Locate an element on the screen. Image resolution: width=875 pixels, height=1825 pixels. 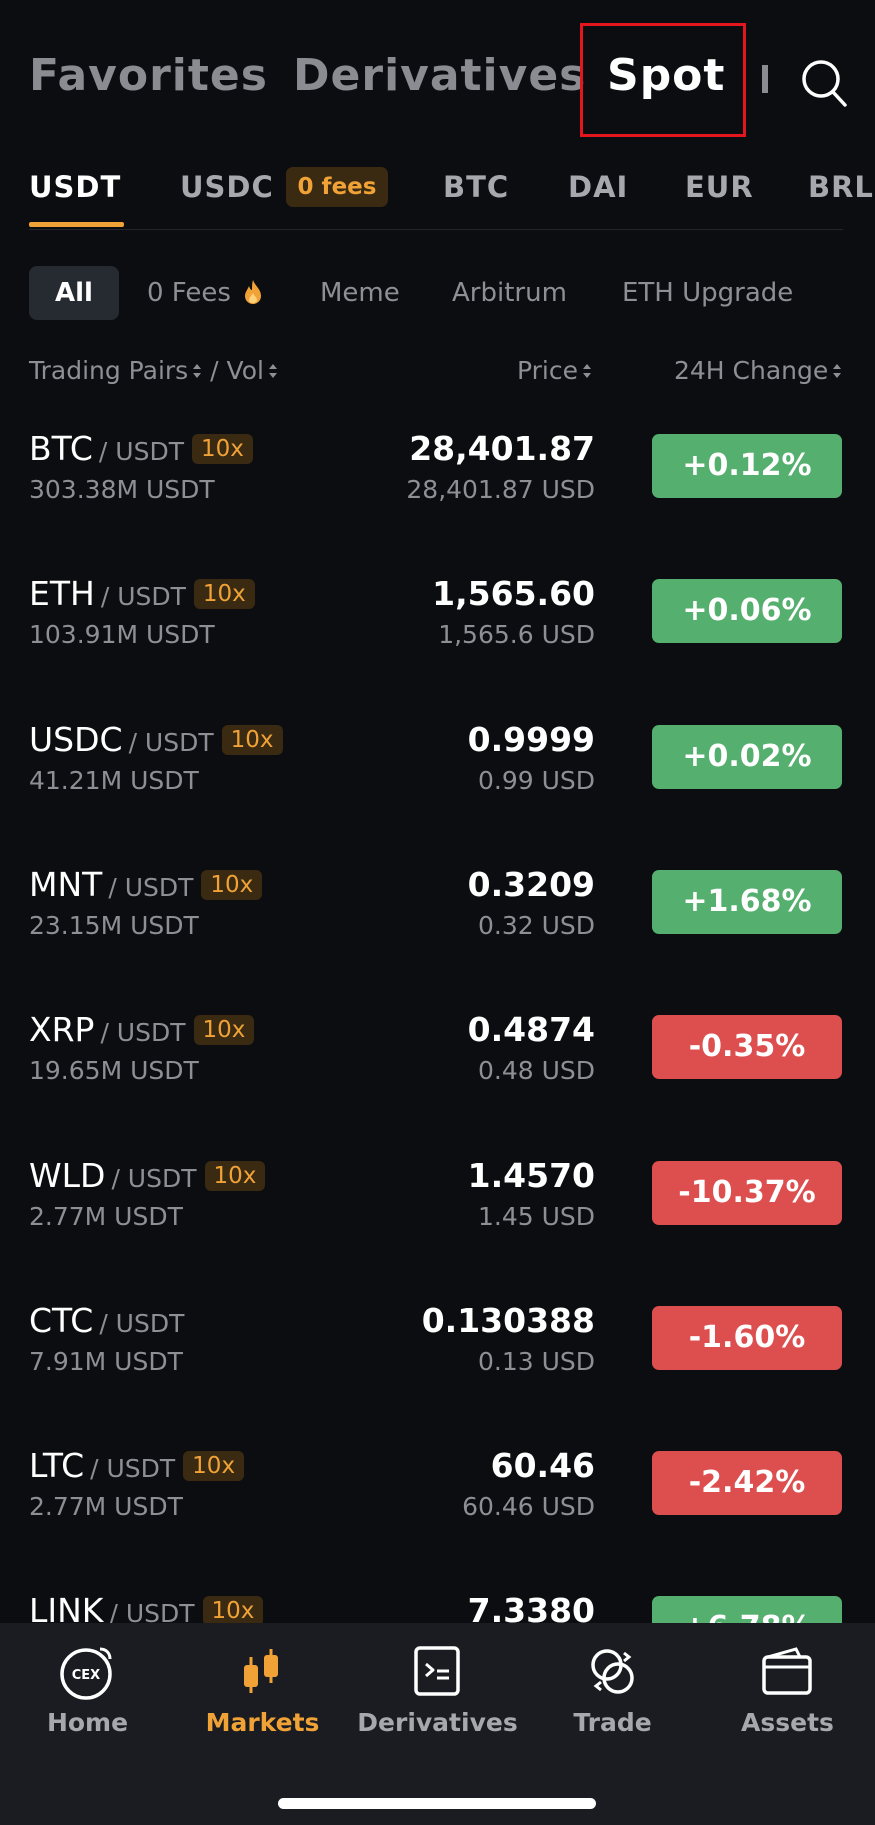
chip-label: All is located at coordinates (74, 293).